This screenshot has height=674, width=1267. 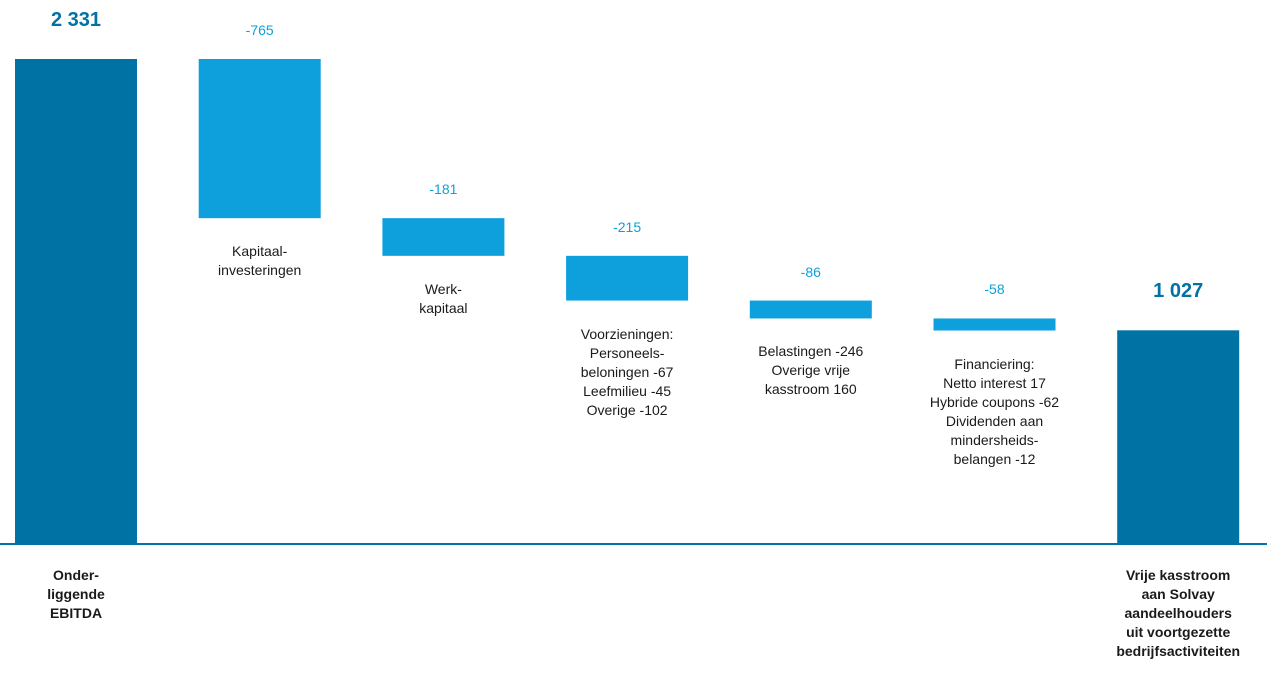 I want to click on value-label: -86, so click(x=810, y=271).